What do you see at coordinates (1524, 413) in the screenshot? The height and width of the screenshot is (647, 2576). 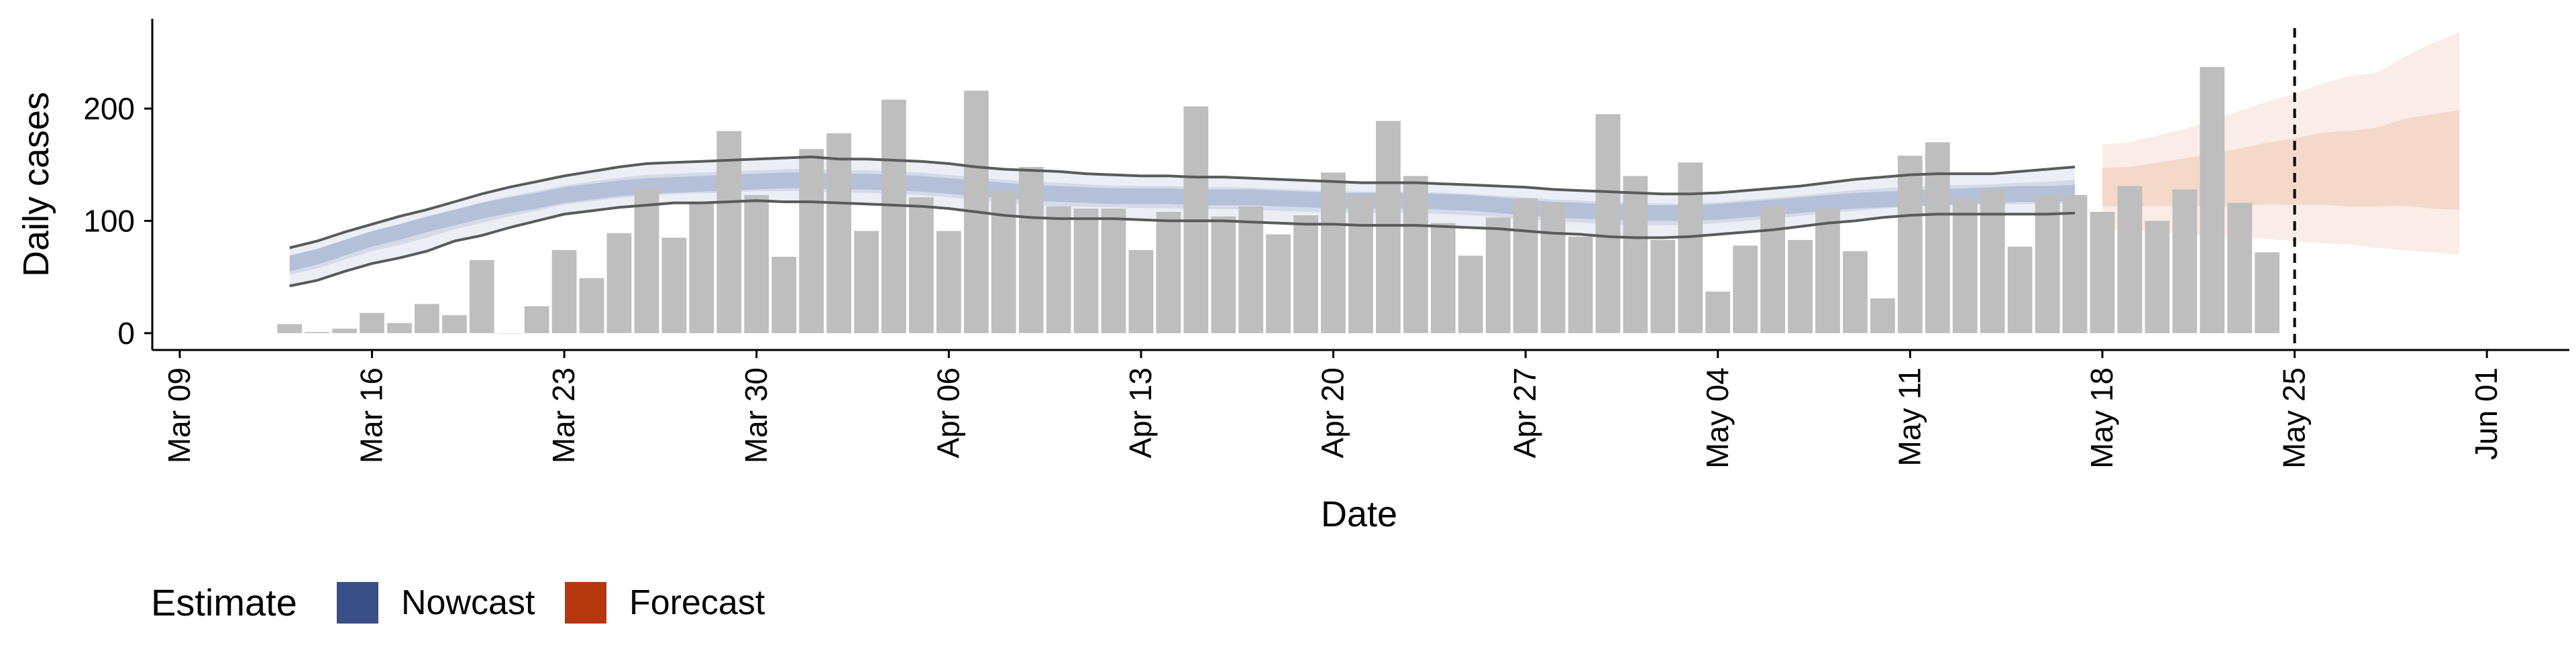 I see `x-tick-label: Apr 27` at bounding box center [1524, 413].